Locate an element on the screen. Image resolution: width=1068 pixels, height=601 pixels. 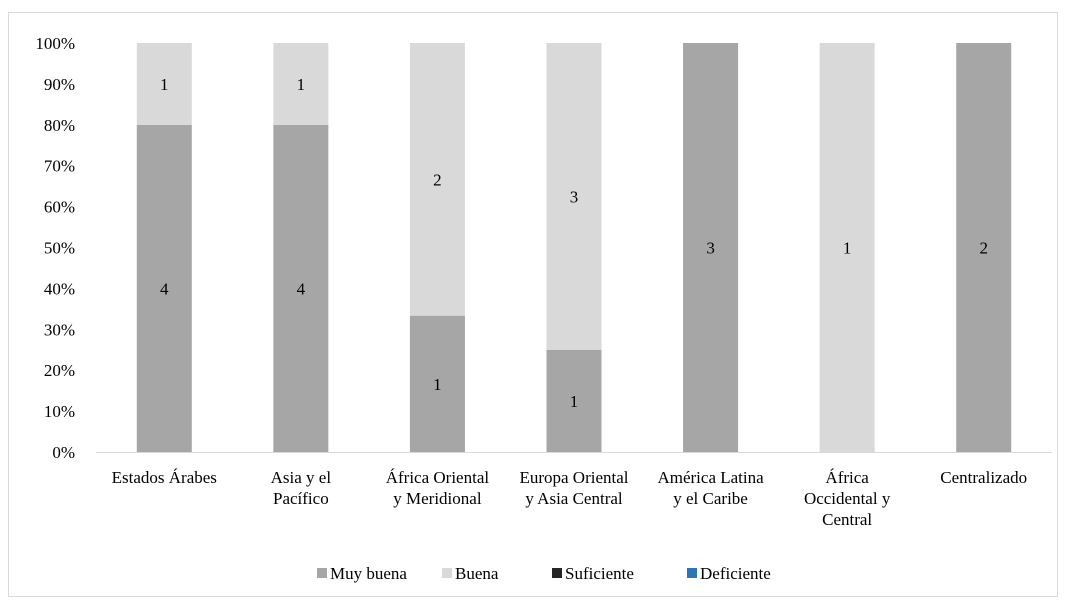
y-tick-label: 30% is located at coordinates (59, 329).